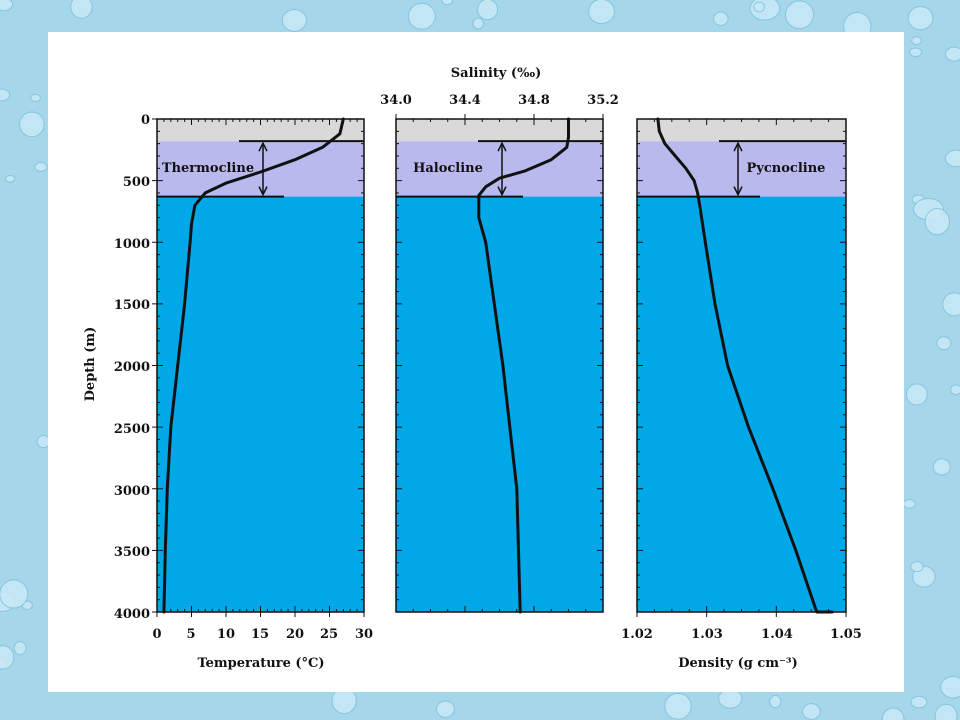  I want to click on thermocline-label: Thermocline, so click(208, 168).